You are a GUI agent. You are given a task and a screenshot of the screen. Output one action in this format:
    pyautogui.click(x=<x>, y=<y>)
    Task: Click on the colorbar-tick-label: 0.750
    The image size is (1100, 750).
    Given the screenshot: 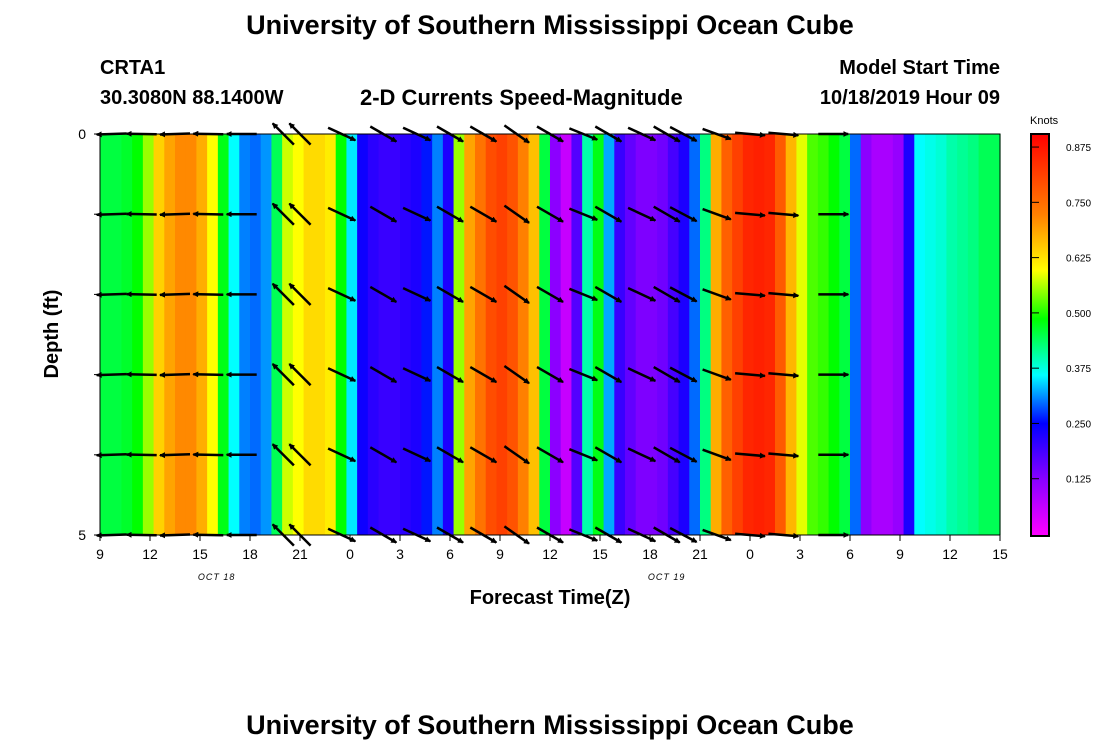 What is the action you would take?
    pyautogui.click(x=1078, y=203)
    